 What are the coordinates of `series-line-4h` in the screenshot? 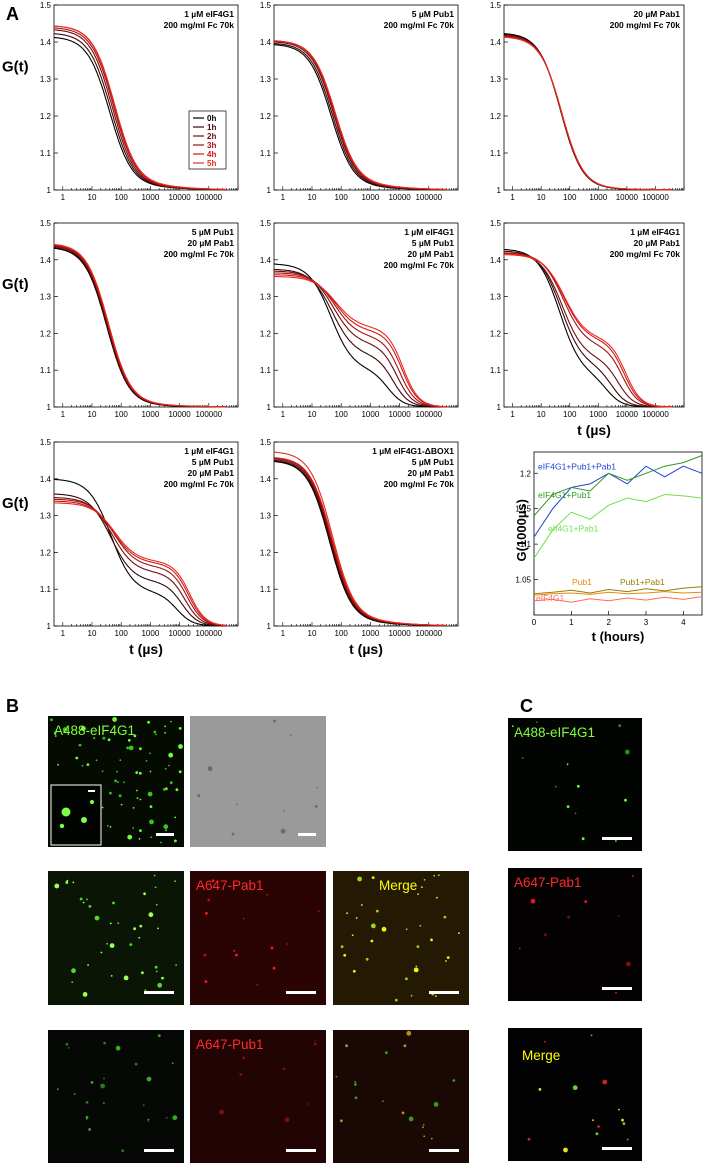 It's located at (588, 330).